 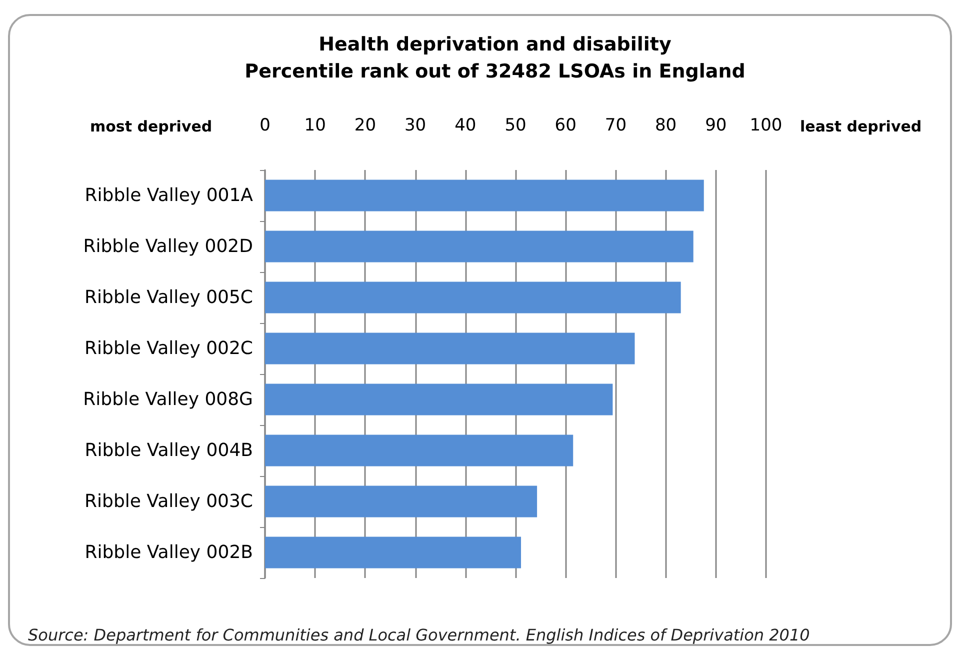 I want to click on x-tick-label: 40, so click(x=465, y=126).